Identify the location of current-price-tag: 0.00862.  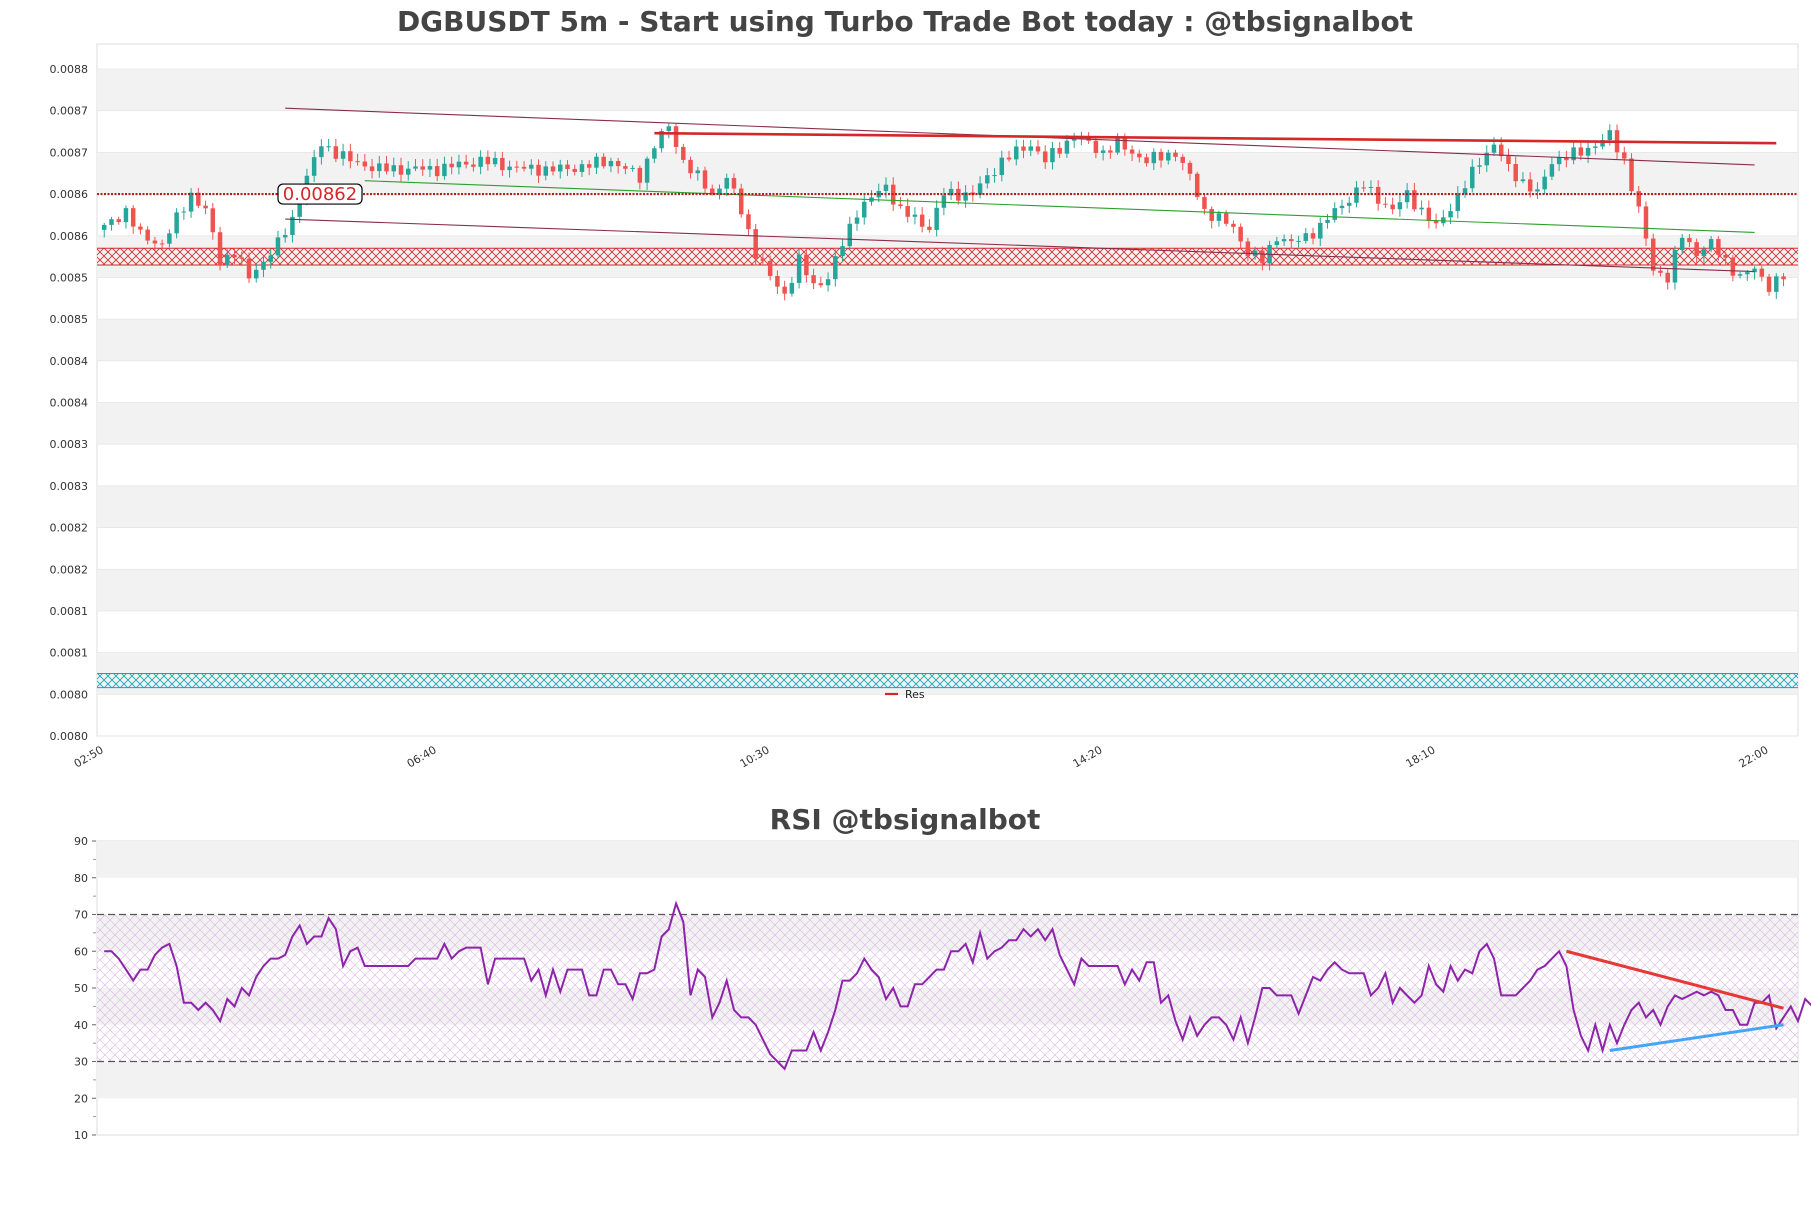
(320, 194).